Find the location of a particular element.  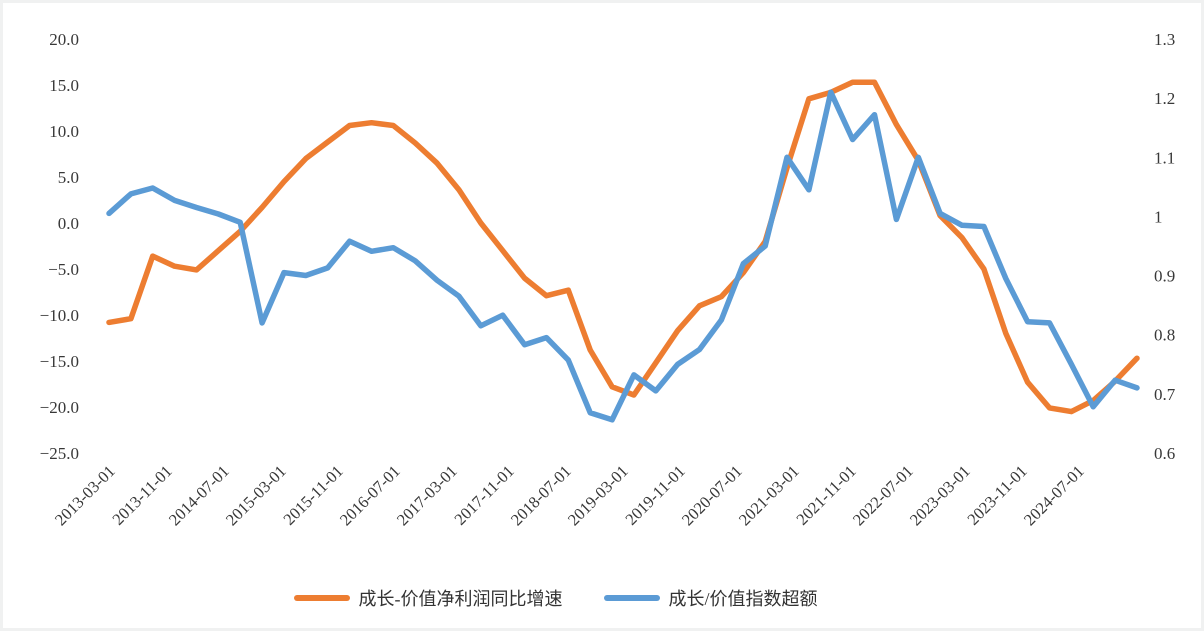

x-axis-tick-label: 2016-07-01 is located at coordinates (370, 495).